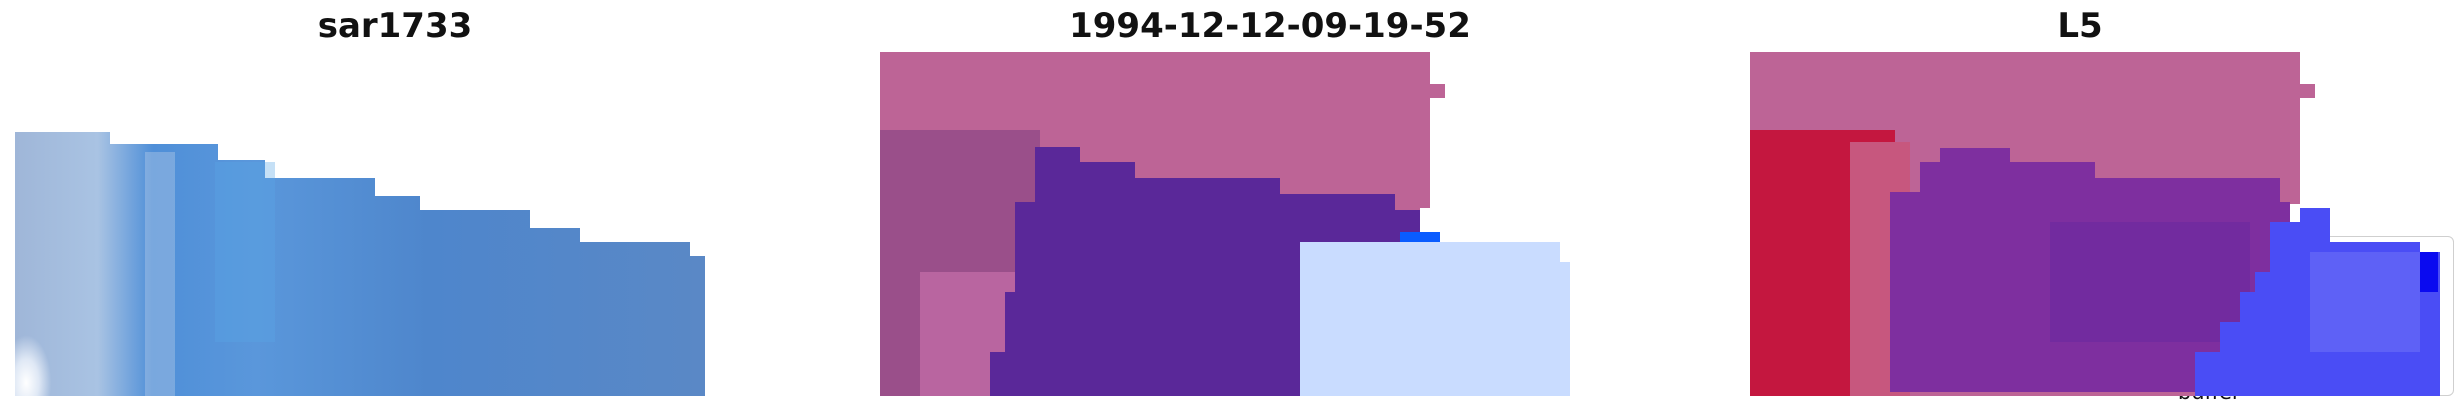 The width and height of the screenshot is (2460, 410). Describe the element at coordinates (395, 26) in the screenshot. I see `panel-title: sar1733` at that location.